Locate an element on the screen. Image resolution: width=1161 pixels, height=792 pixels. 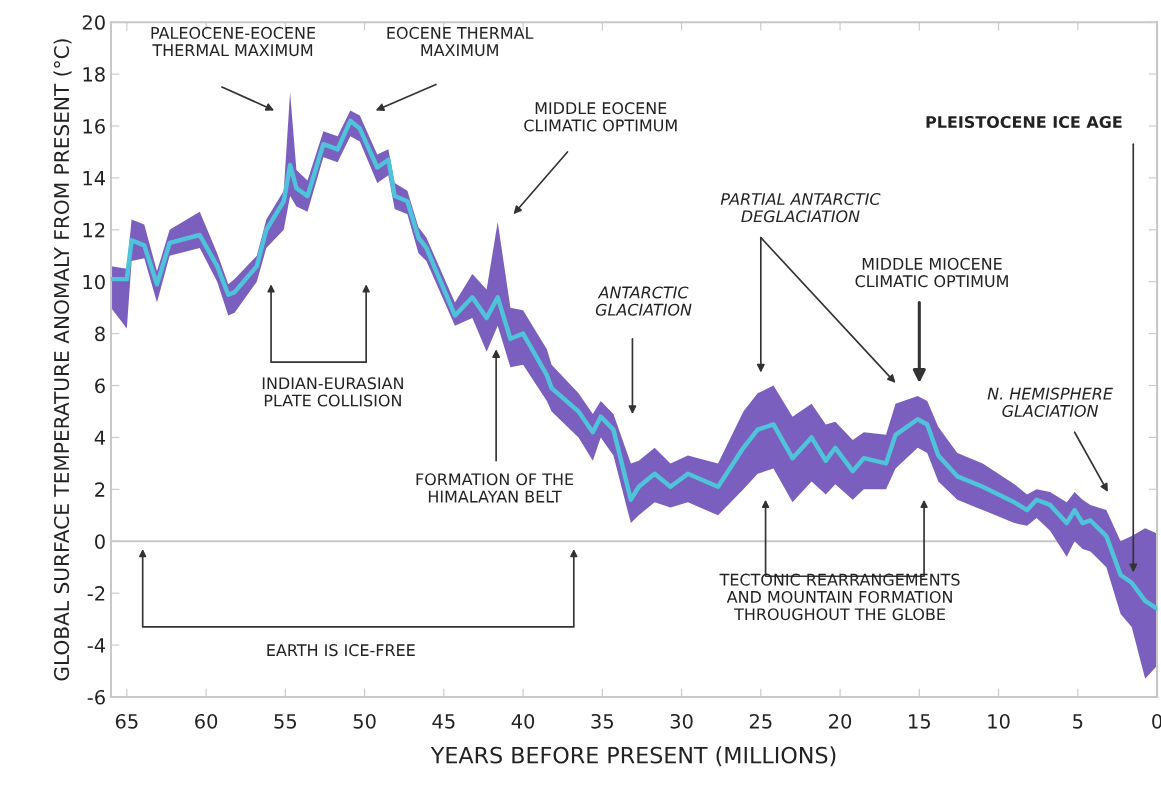
annotation: PALEOCENE-EOCENE THERMAL MAXIMUM is located at coordinates (233, 41).